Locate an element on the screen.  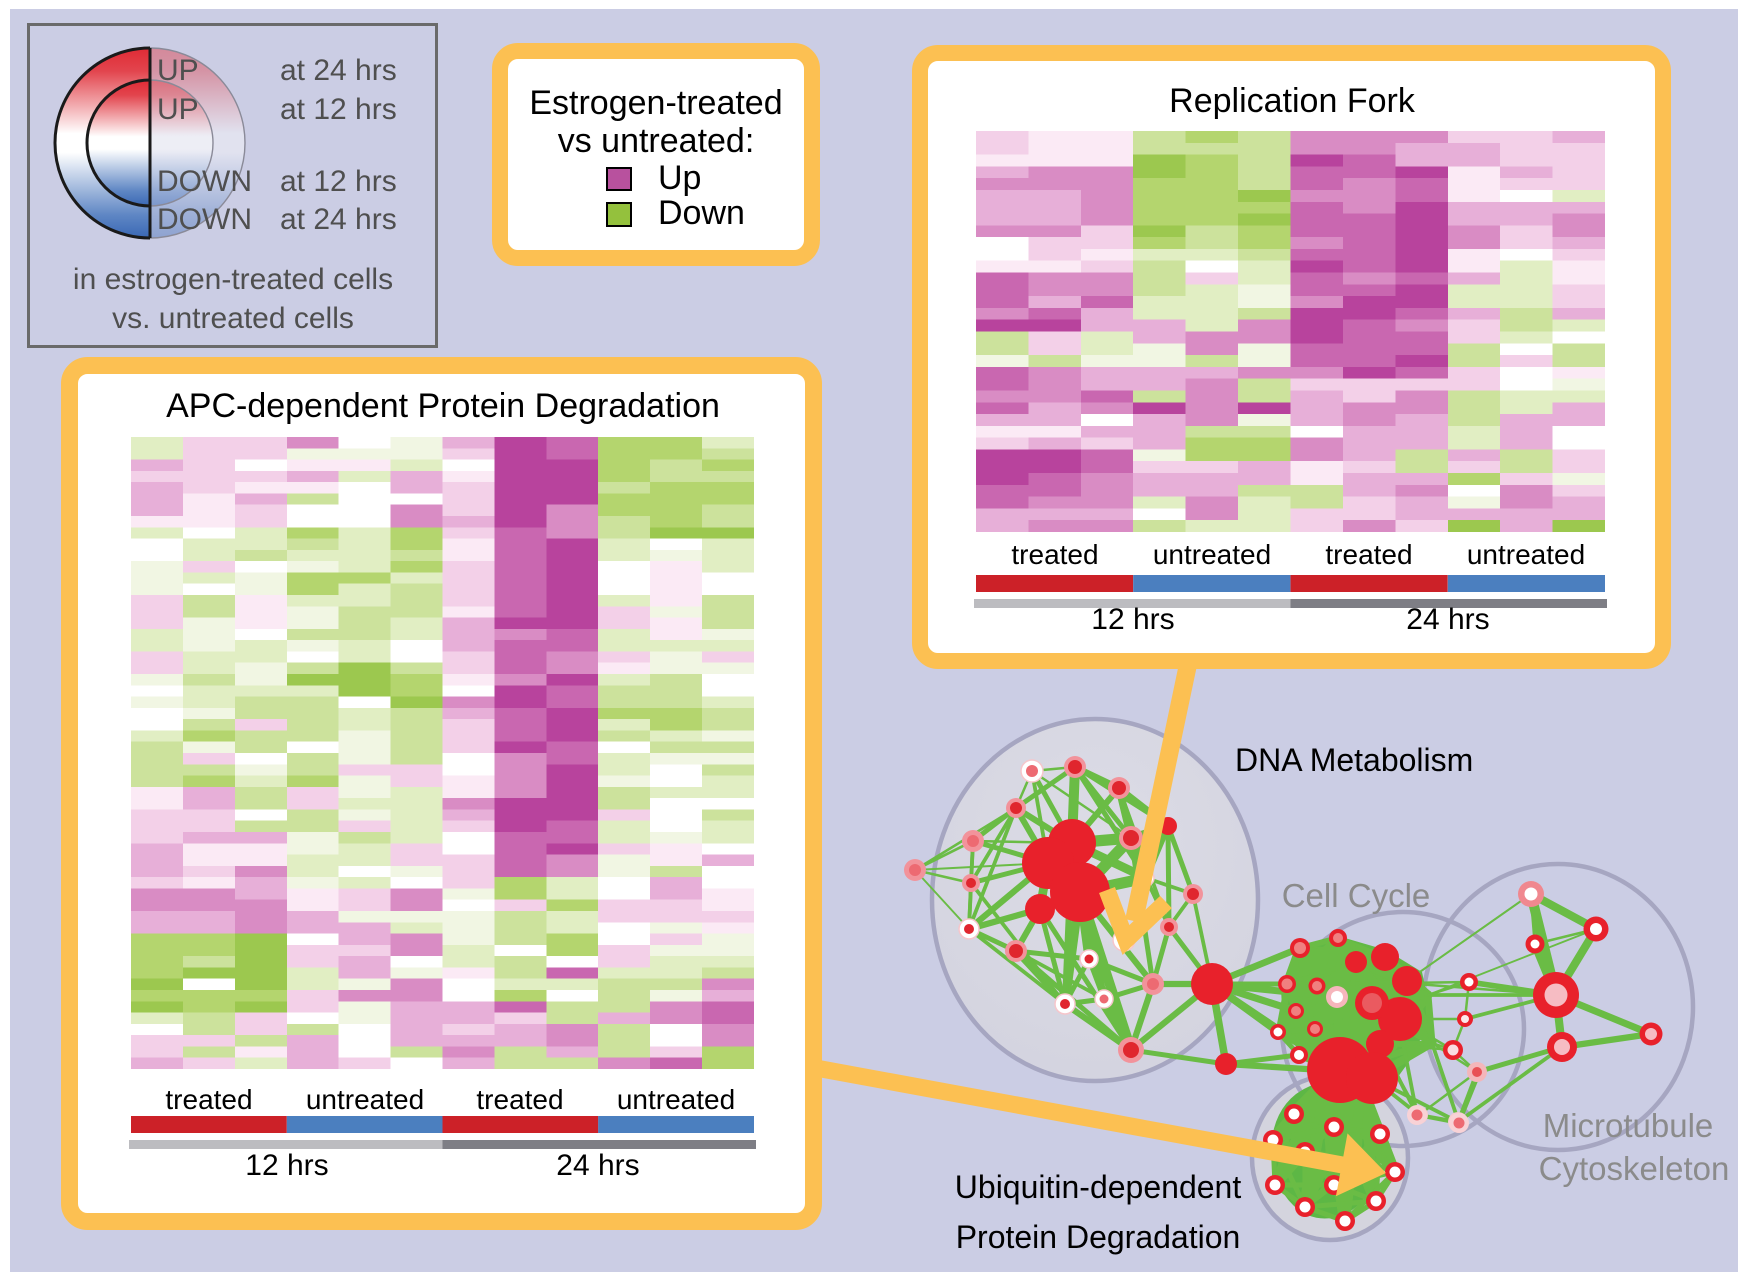
svg-text: Ubiquitin-dependent is located at coordinates (1098, 1187).